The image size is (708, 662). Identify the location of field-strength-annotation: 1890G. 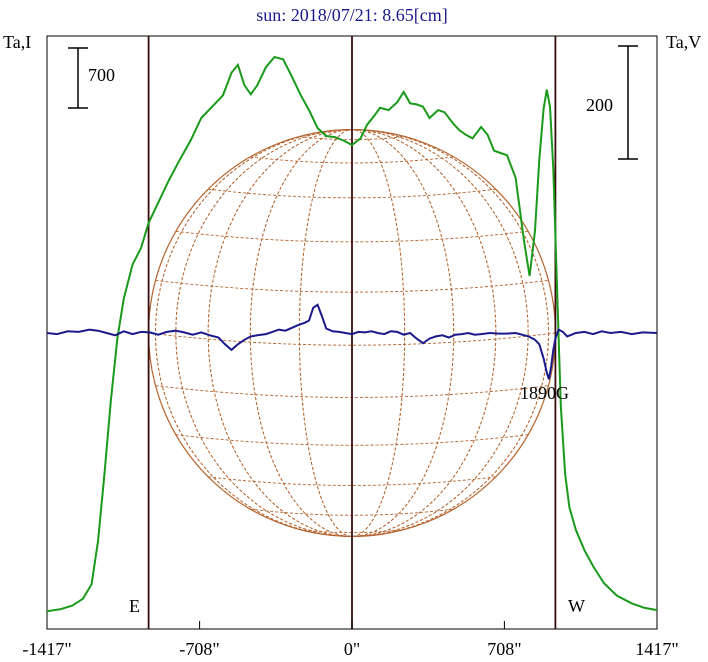
(544, 393).